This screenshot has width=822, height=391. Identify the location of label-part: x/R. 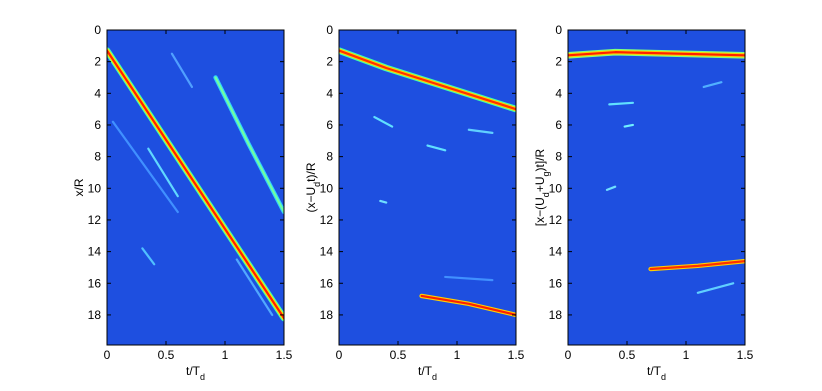
(79, 187).